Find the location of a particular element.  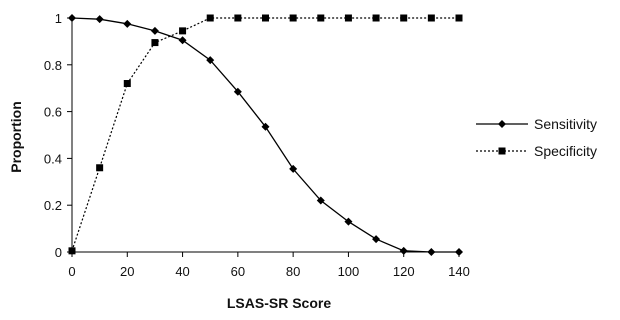

y-tick-label: 0.2 is located at coordinates (53, 205).